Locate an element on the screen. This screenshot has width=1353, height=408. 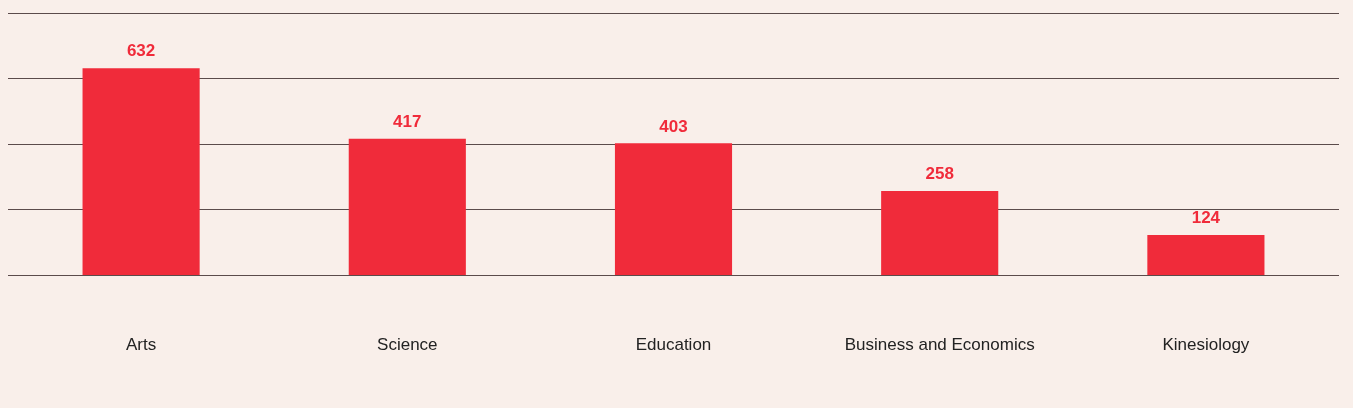
x-tick-label: Kinesiology is located at coordinates (1206, 345).